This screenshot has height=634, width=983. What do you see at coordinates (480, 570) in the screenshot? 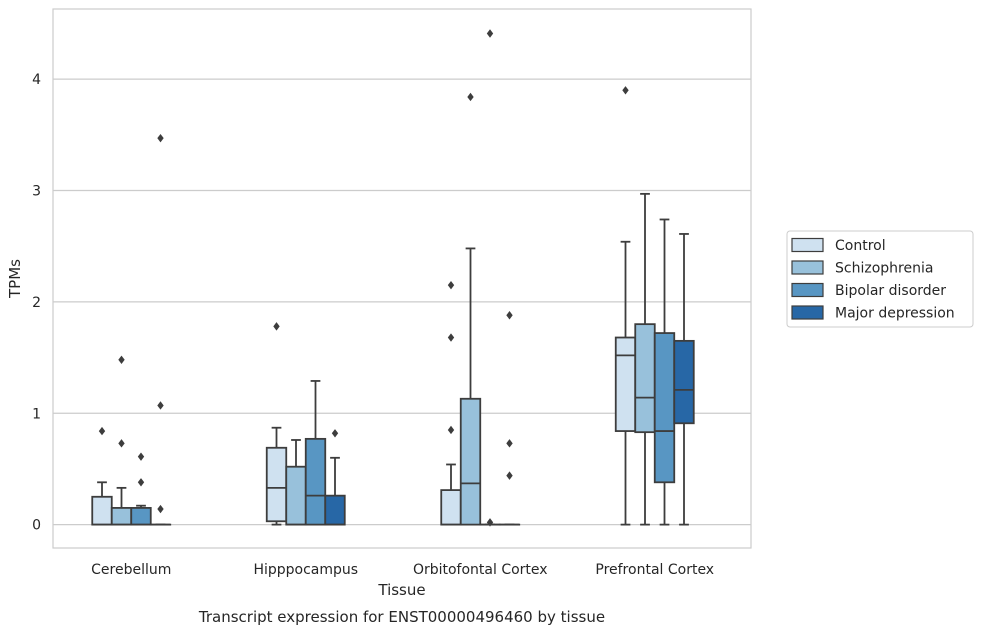
I see `x-tick-label: Orbitofontal Cortex` at bounding box center [480, 570].